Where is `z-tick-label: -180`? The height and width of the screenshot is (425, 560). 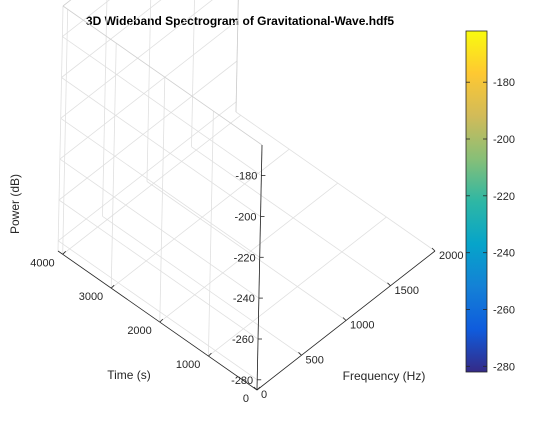 z-tick-label: -180 is located at coordinates (246, 177).